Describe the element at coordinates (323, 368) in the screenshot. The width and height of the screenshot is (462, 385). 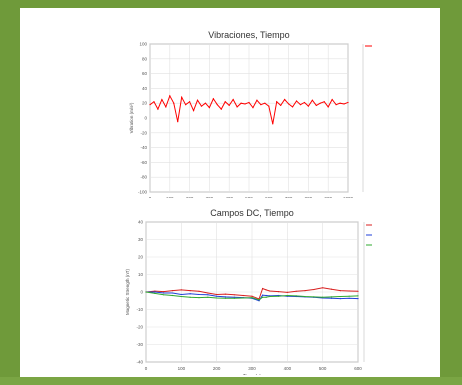
I see `x-tick-label: 500` at that location.